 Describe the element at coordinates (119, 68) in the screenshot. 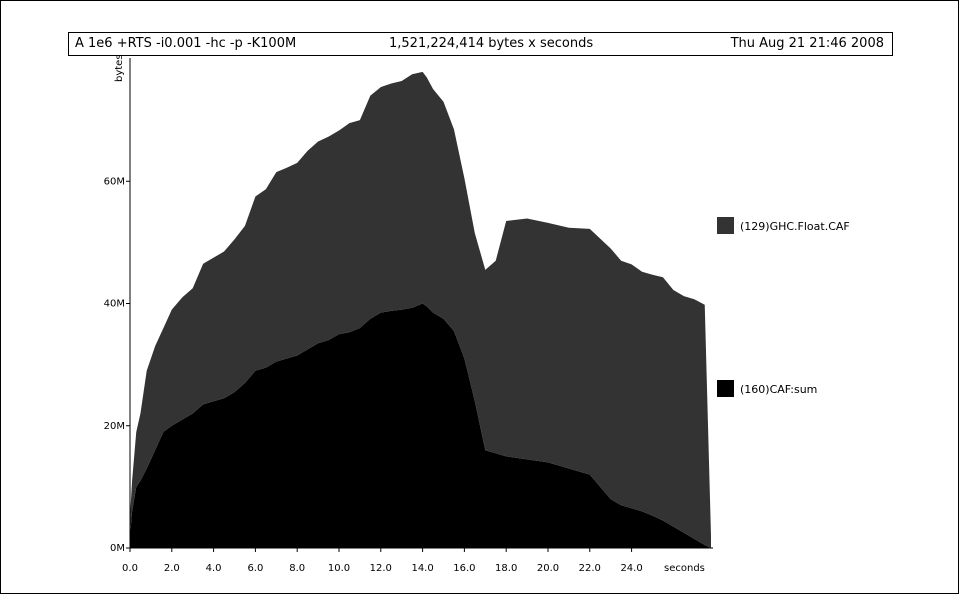

I see `y-axis-label: bytes` at that location.